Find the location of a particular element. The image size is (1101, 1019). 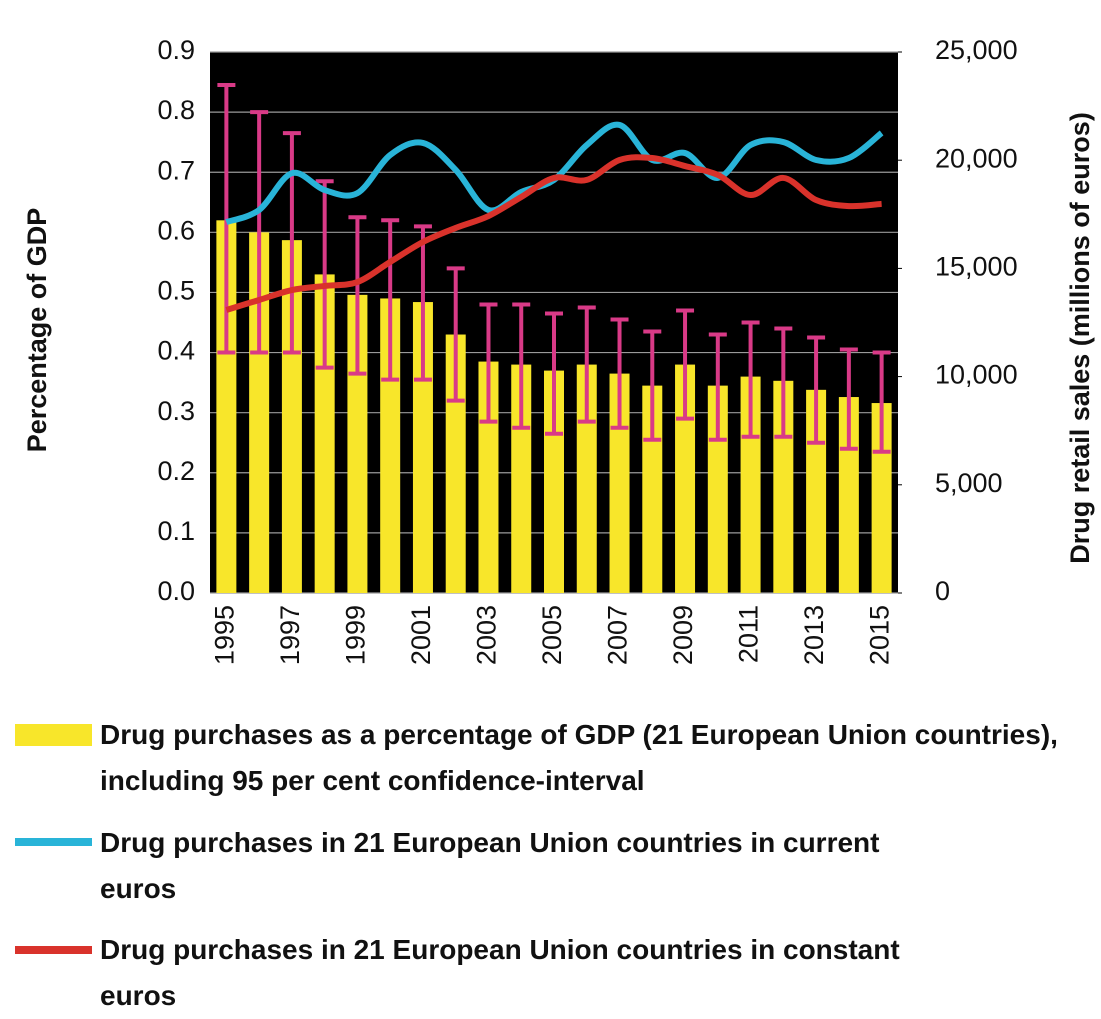

y2-tick-label: 5,000 is located at coordinates (969, 483).